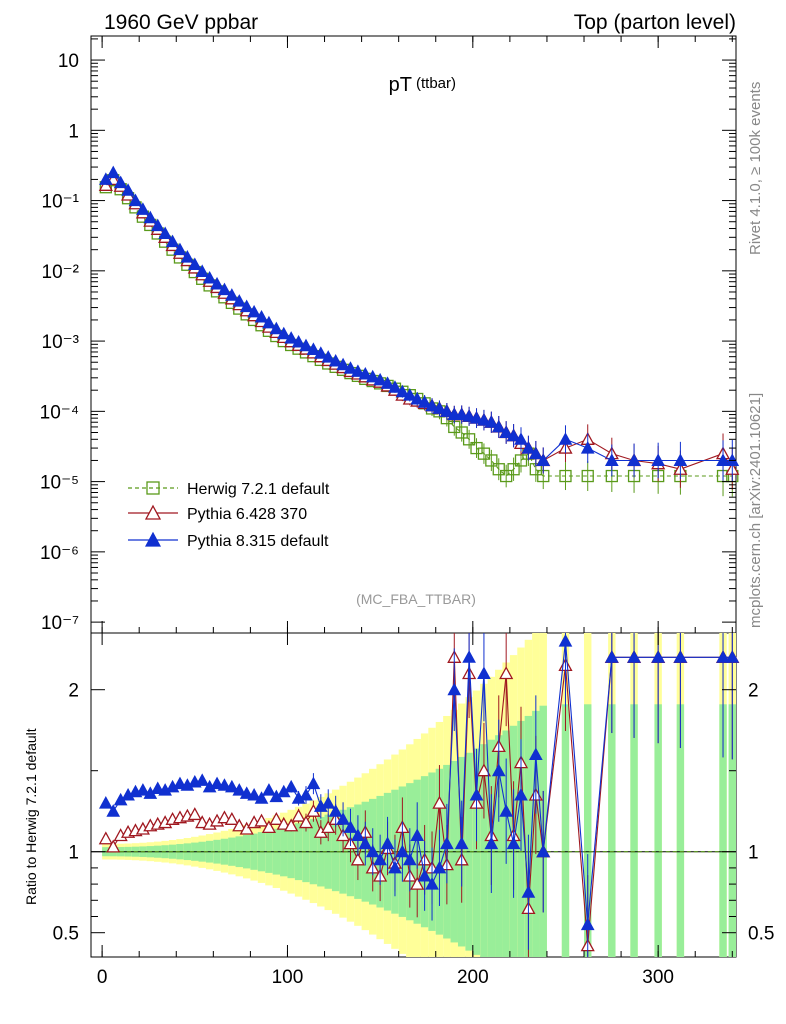  What do you see at coordinates (153, 512) in the screenshot?
I see `legend-pythia6-marker` at bounding box center [153, 512].